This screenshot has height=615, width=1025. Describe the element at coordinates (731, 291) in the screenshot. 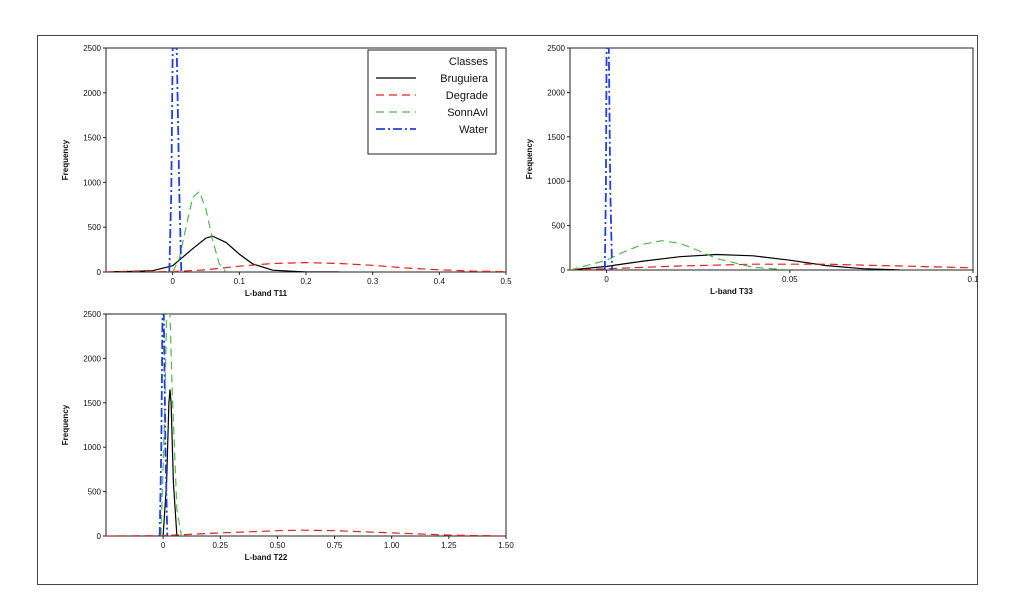

I see `x-axis-label: L-band T33` at that location.